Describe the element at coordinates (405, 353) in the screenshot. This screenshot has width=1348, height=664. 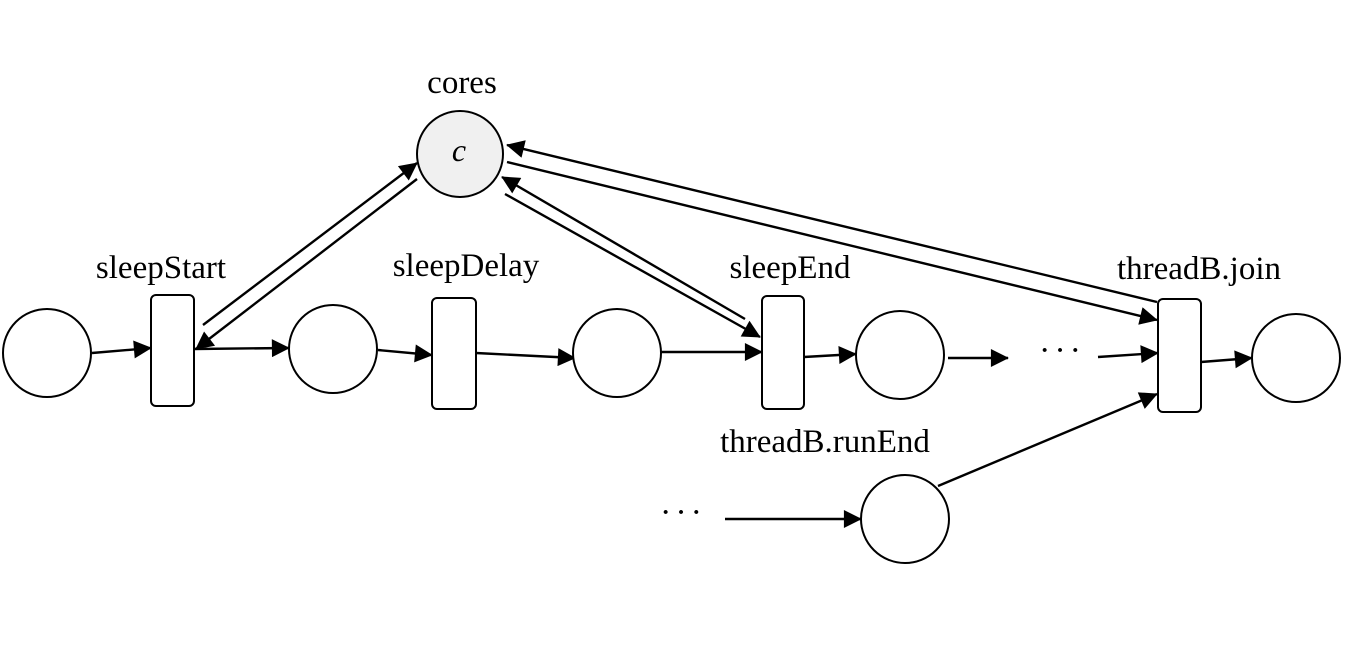
I see `arc-place2-to-sleepdelay` at that location.